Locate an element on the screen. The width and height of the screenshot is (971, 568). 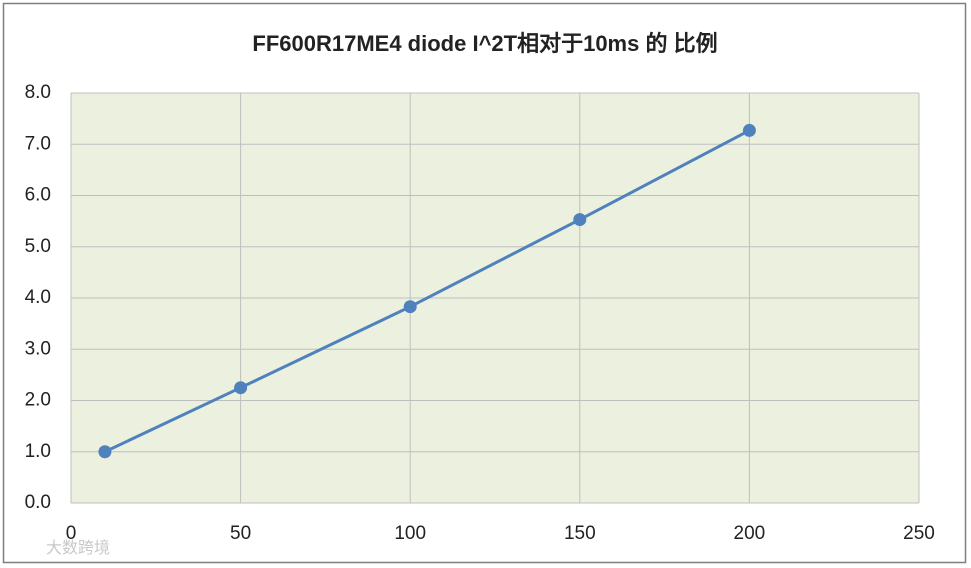
y-tick-label: 6.0 is located at coordinates (38, 195).